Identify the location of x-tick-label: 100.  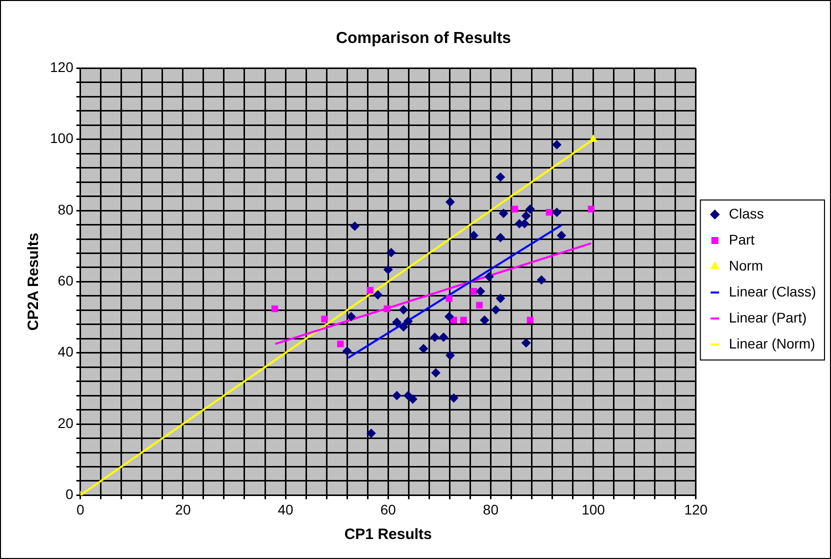
(594, 509).